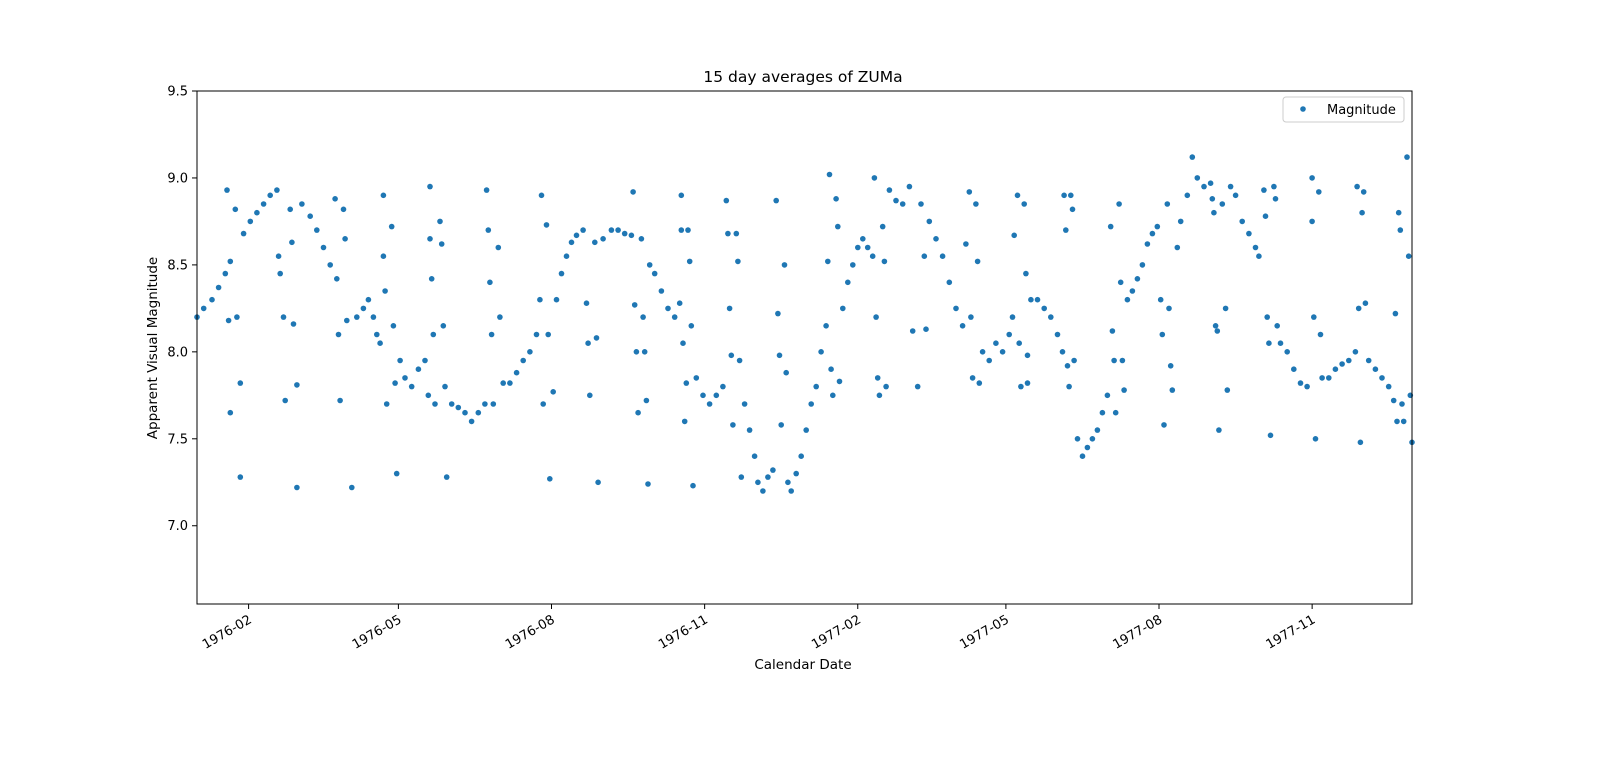 The width and height of the screenshot is (1600, 770). I want to click on y-tick-label: 8.5, so click(177, 265).